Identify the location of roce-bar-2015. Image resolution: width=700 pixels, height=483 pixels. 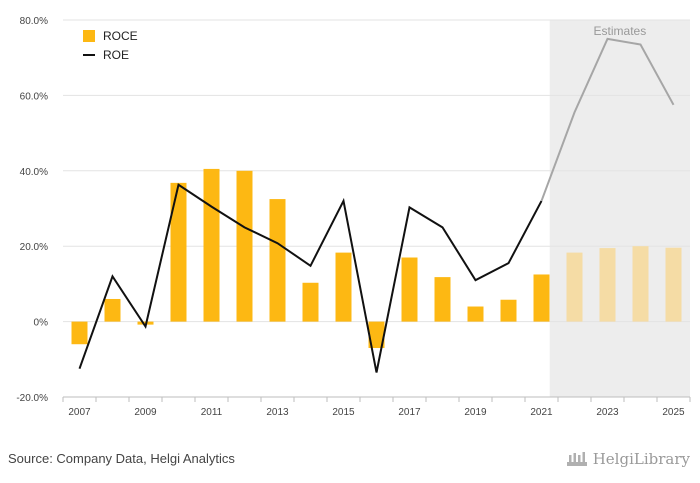
(343, 287).